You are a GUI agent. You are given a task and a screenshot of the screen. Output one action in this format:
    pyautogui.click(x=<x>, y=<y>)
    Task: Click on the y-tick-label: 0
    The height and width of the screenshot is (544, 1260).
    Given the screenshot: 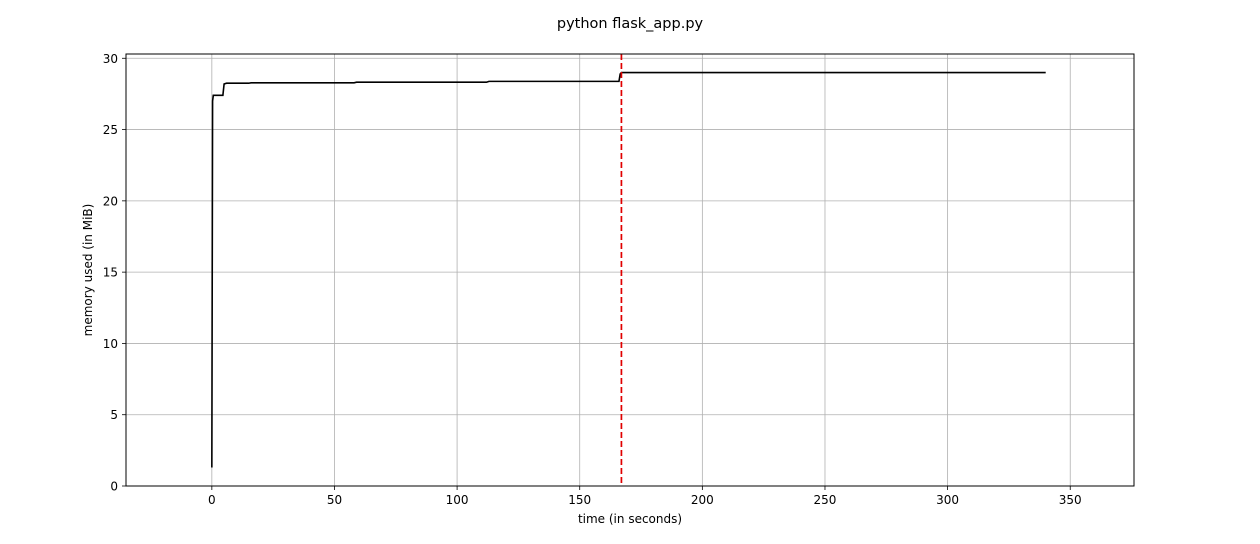 What is the action you would take?
    pyautogui.click(x=114, y=487)
    